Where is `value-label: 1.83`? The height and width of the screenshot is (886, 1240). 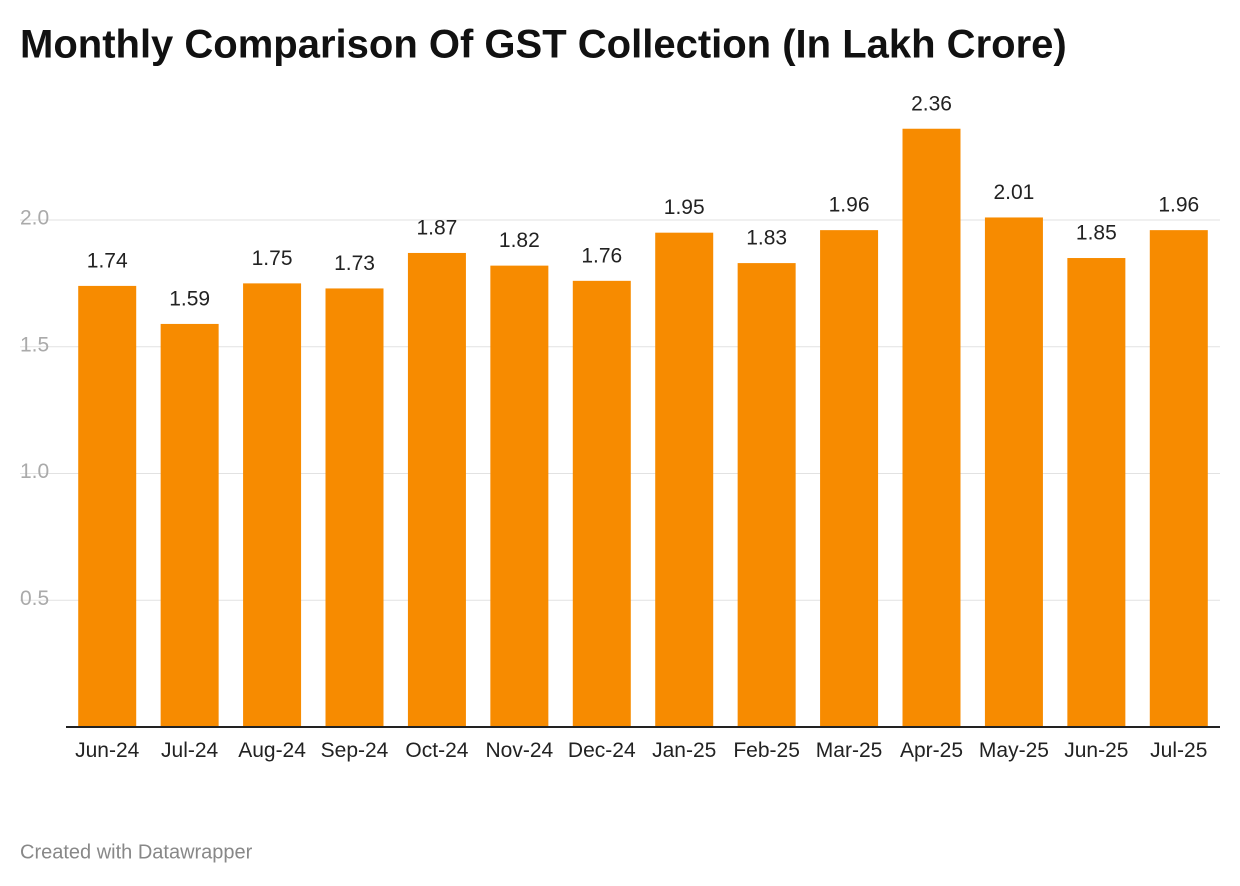
value-label: 1.83 is located at coordinates (766, 238).